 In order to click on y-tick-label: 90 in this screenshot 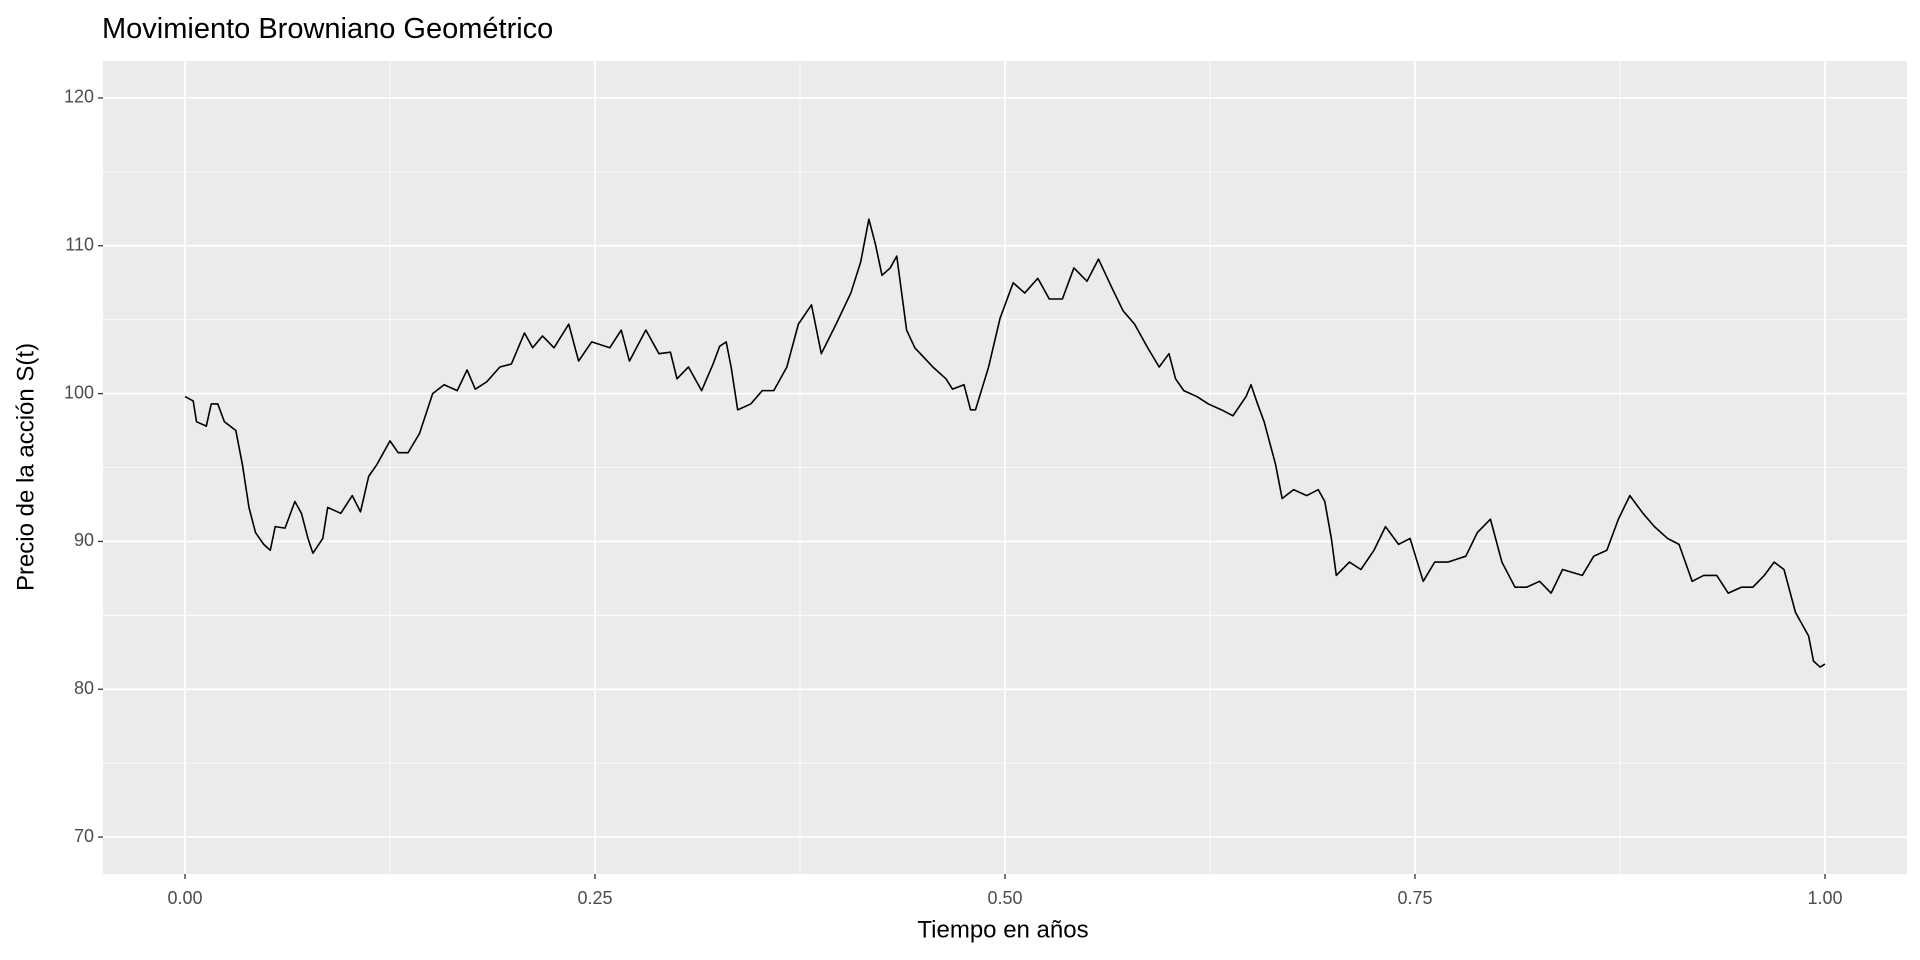, I will do `click(84, 540)`.